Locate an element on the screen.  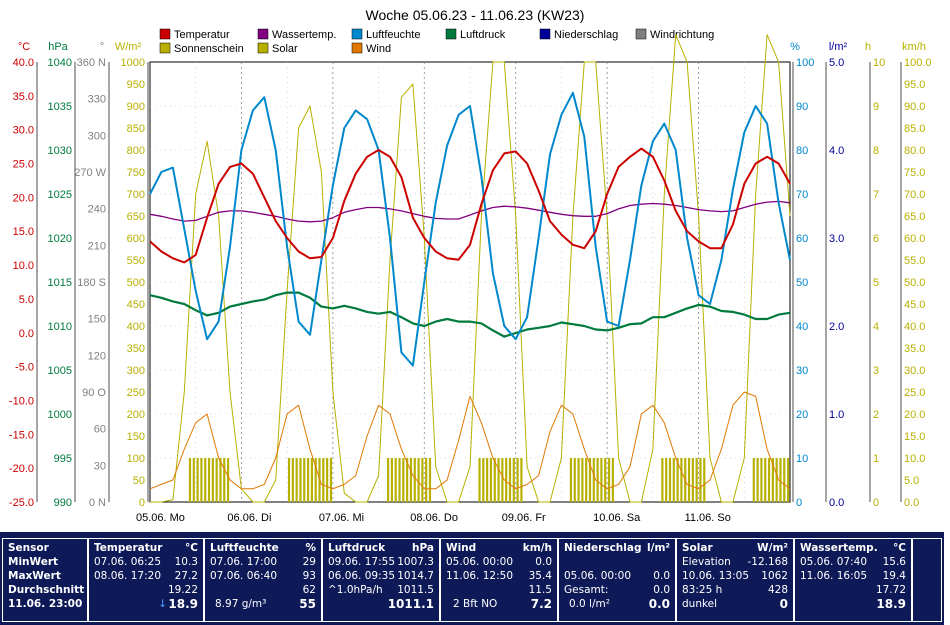
axis-tick-label: 1030 is located at coordinates (60, 151).